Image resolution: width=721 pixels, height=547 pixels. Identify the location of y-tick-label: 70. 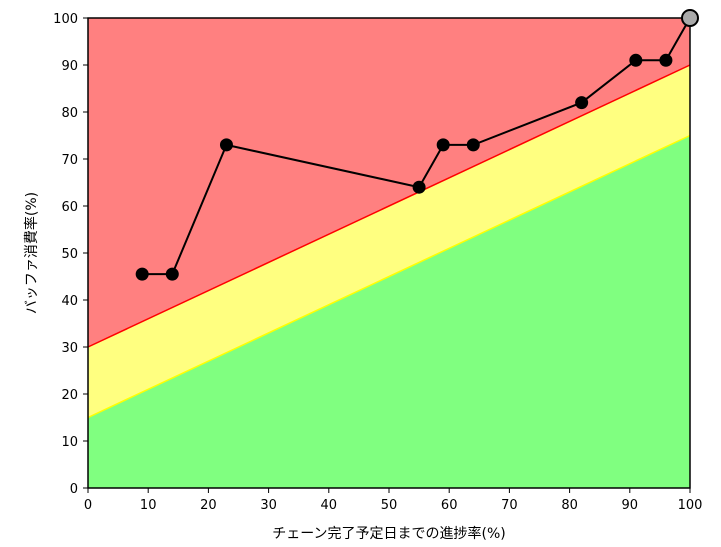
(69, 160).